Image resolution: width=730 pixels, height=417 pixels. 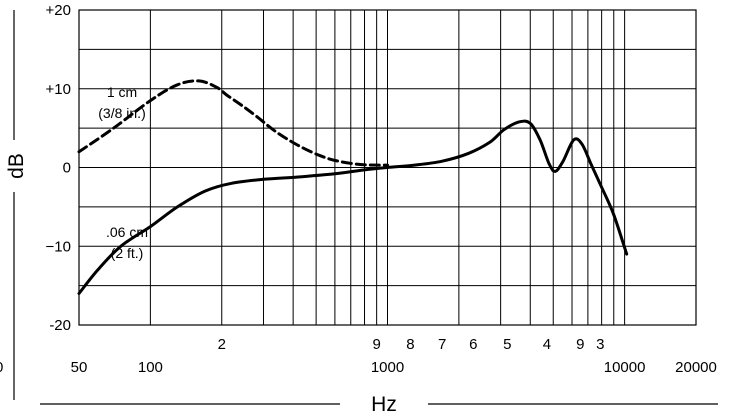 What do you see at coordinates (58, 10) in the screenshot?
I see `y-tick-label: +20` at bounding box center [58, 10].